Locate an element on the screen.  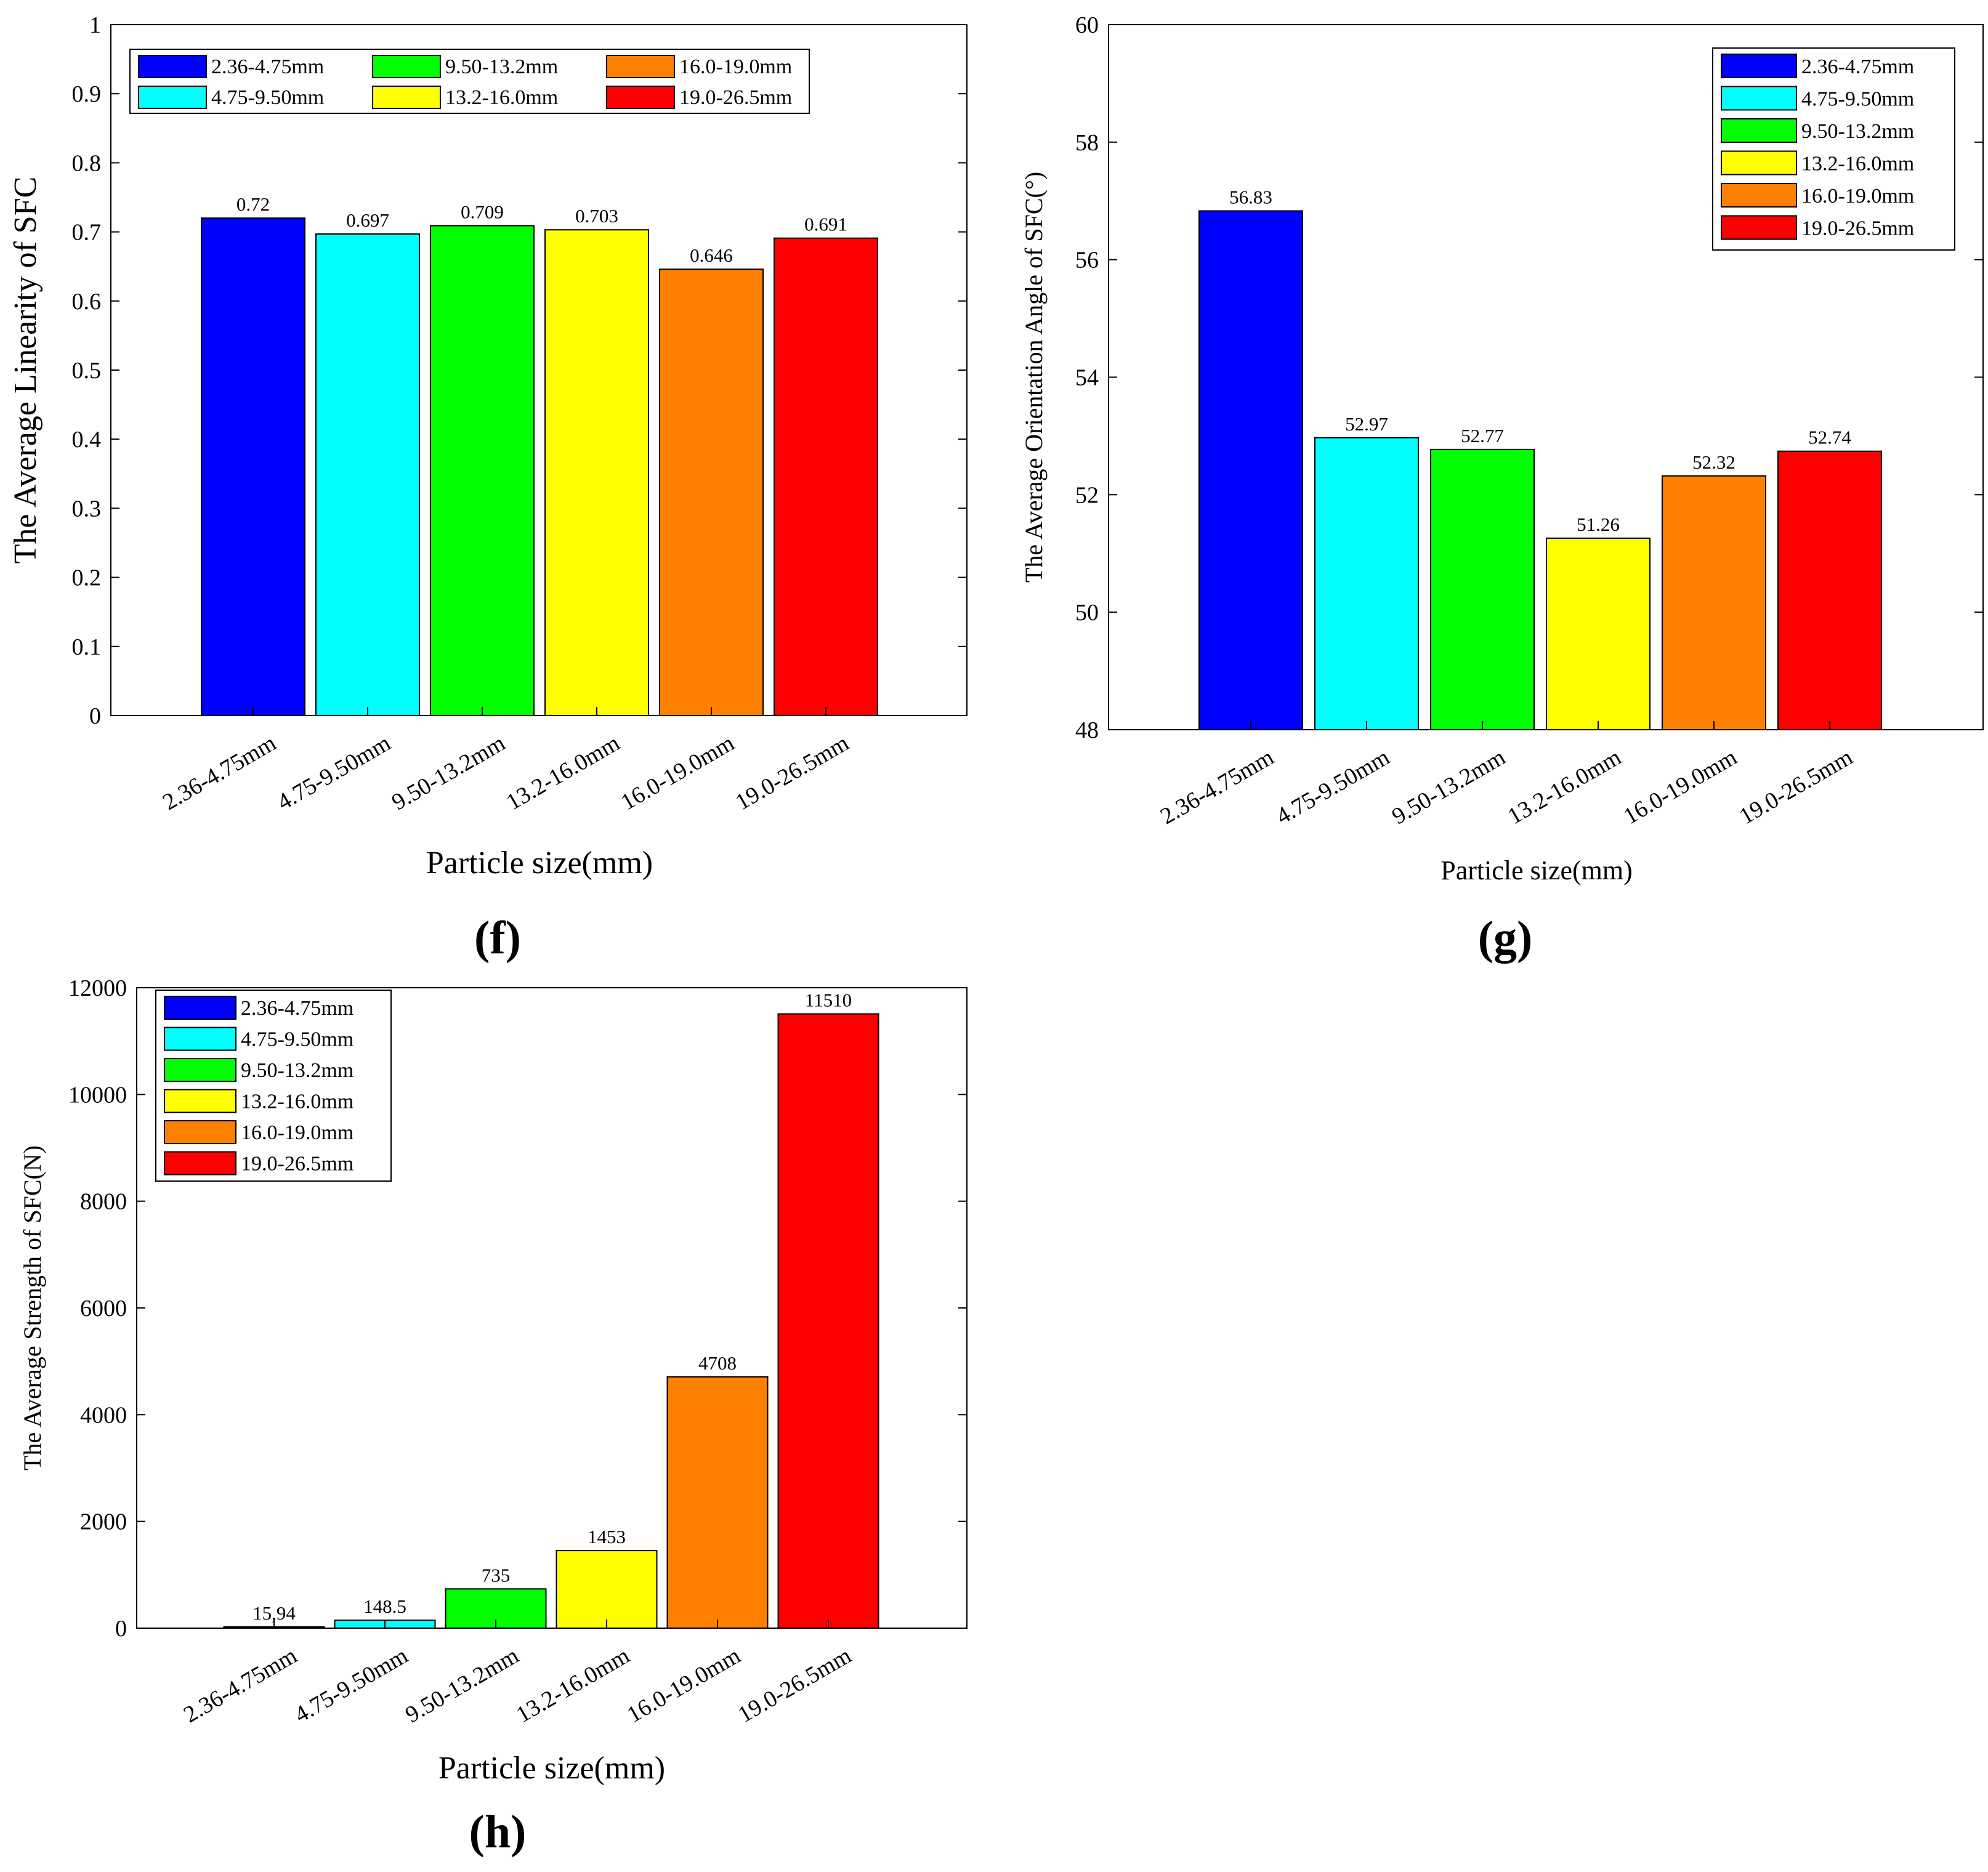
data-label: 52.74 is located at coordinates (1829, 437).